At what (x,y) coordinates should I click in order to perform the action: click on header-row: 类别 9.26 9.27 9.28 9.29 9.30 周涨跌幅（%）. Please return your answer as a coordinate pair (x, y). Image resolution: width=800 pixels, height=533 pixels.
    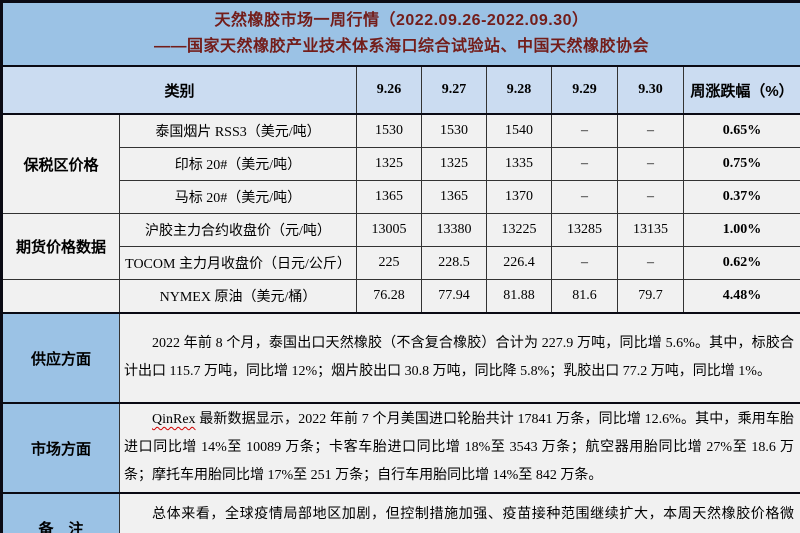
    Looking at the image, I should click on (400, 90).